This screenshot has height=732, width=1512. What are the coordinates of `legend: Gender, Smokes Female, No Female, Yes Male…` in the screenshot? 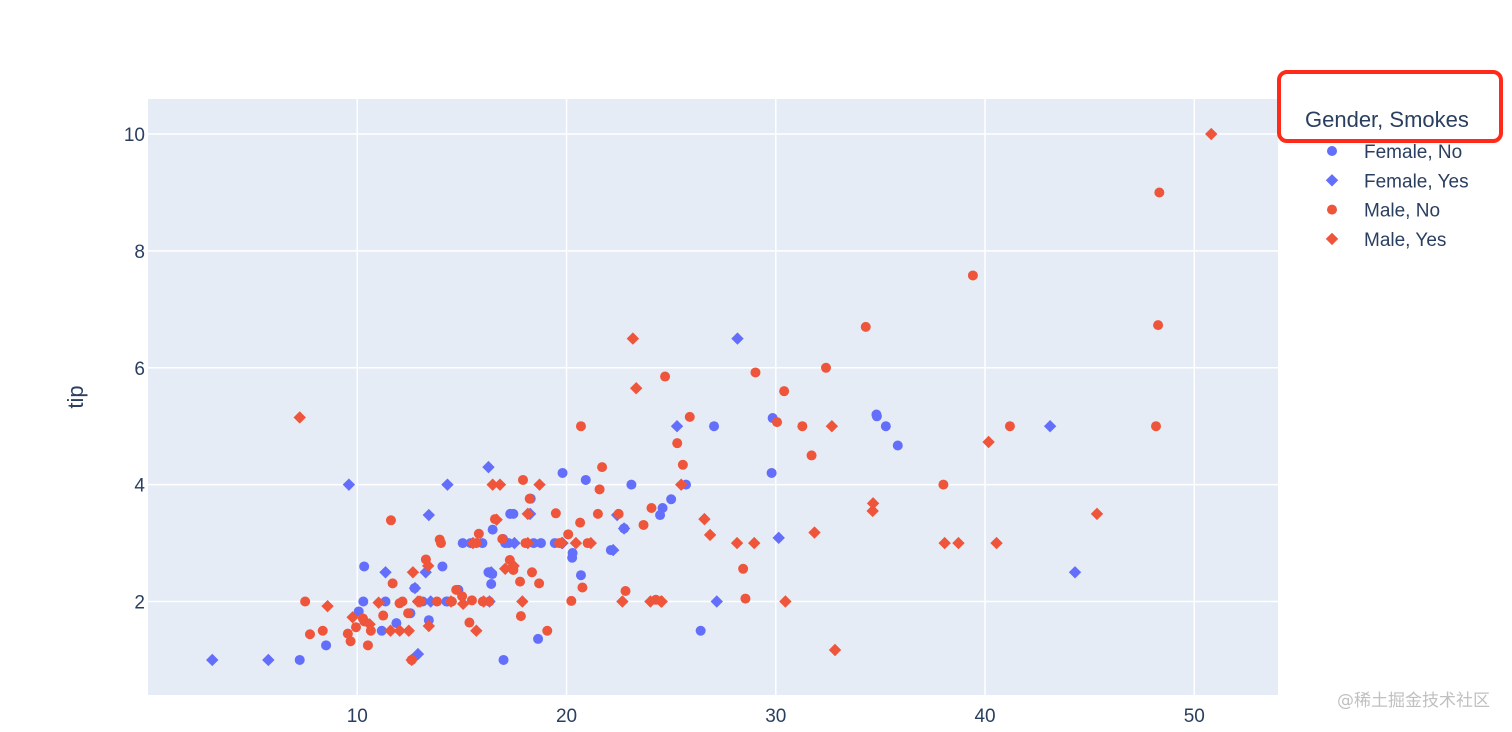 It's located at (1387, 179).